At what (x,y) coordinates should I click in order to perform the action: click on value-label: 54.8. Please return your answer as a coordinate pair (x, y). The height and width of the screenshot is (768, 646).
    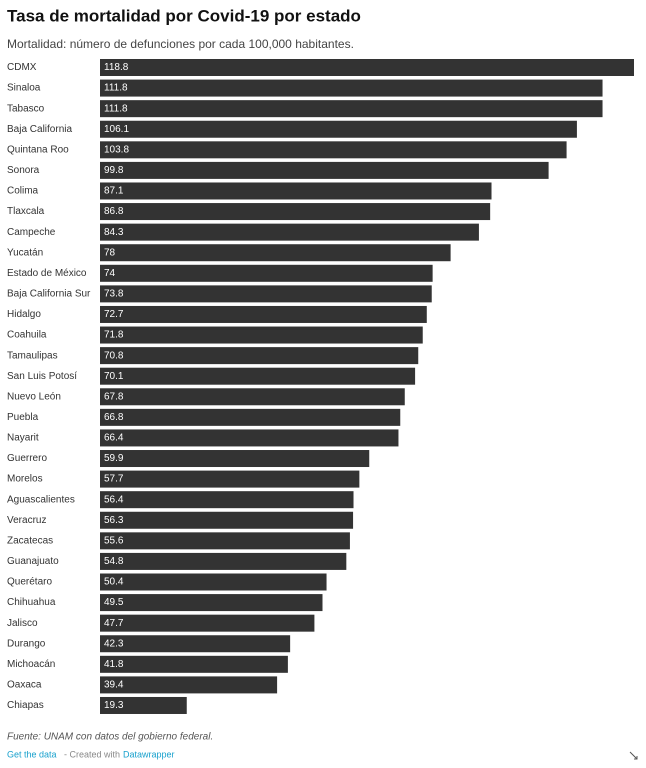
    Looking at the image, I should click on (114, 561).